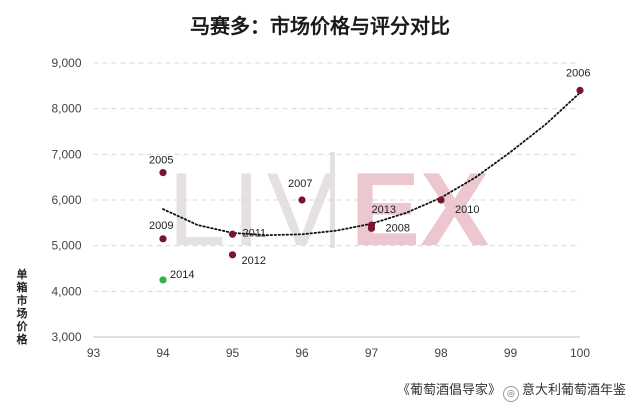 Image resolution: width=640 pixels, height=412 pixels. I want to click on x-tick-label: 95, so click(233, 353).